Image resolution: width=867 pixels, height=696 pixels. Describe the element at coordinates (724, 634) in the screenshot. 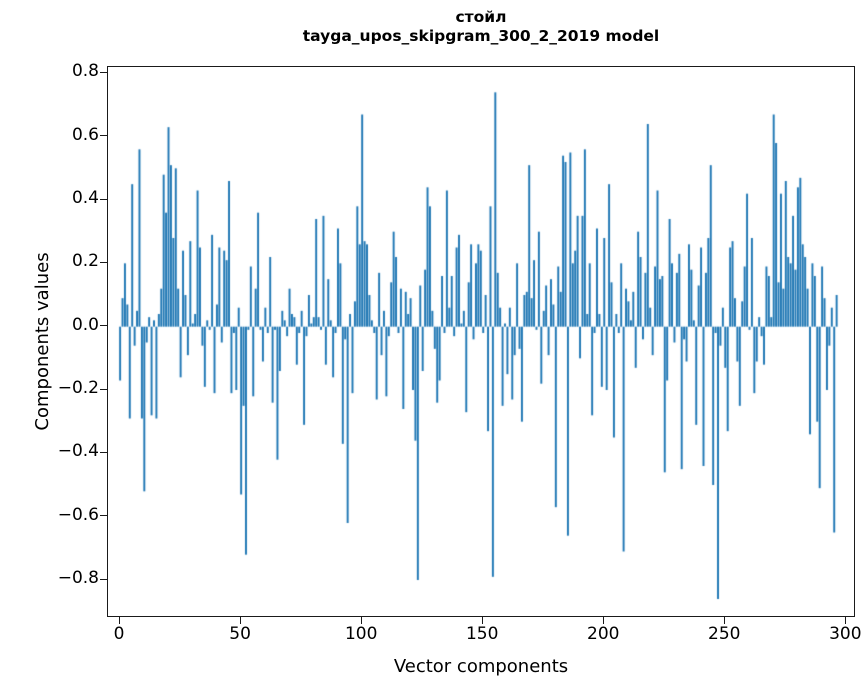

I see `x-tick-label: 250` at that location.